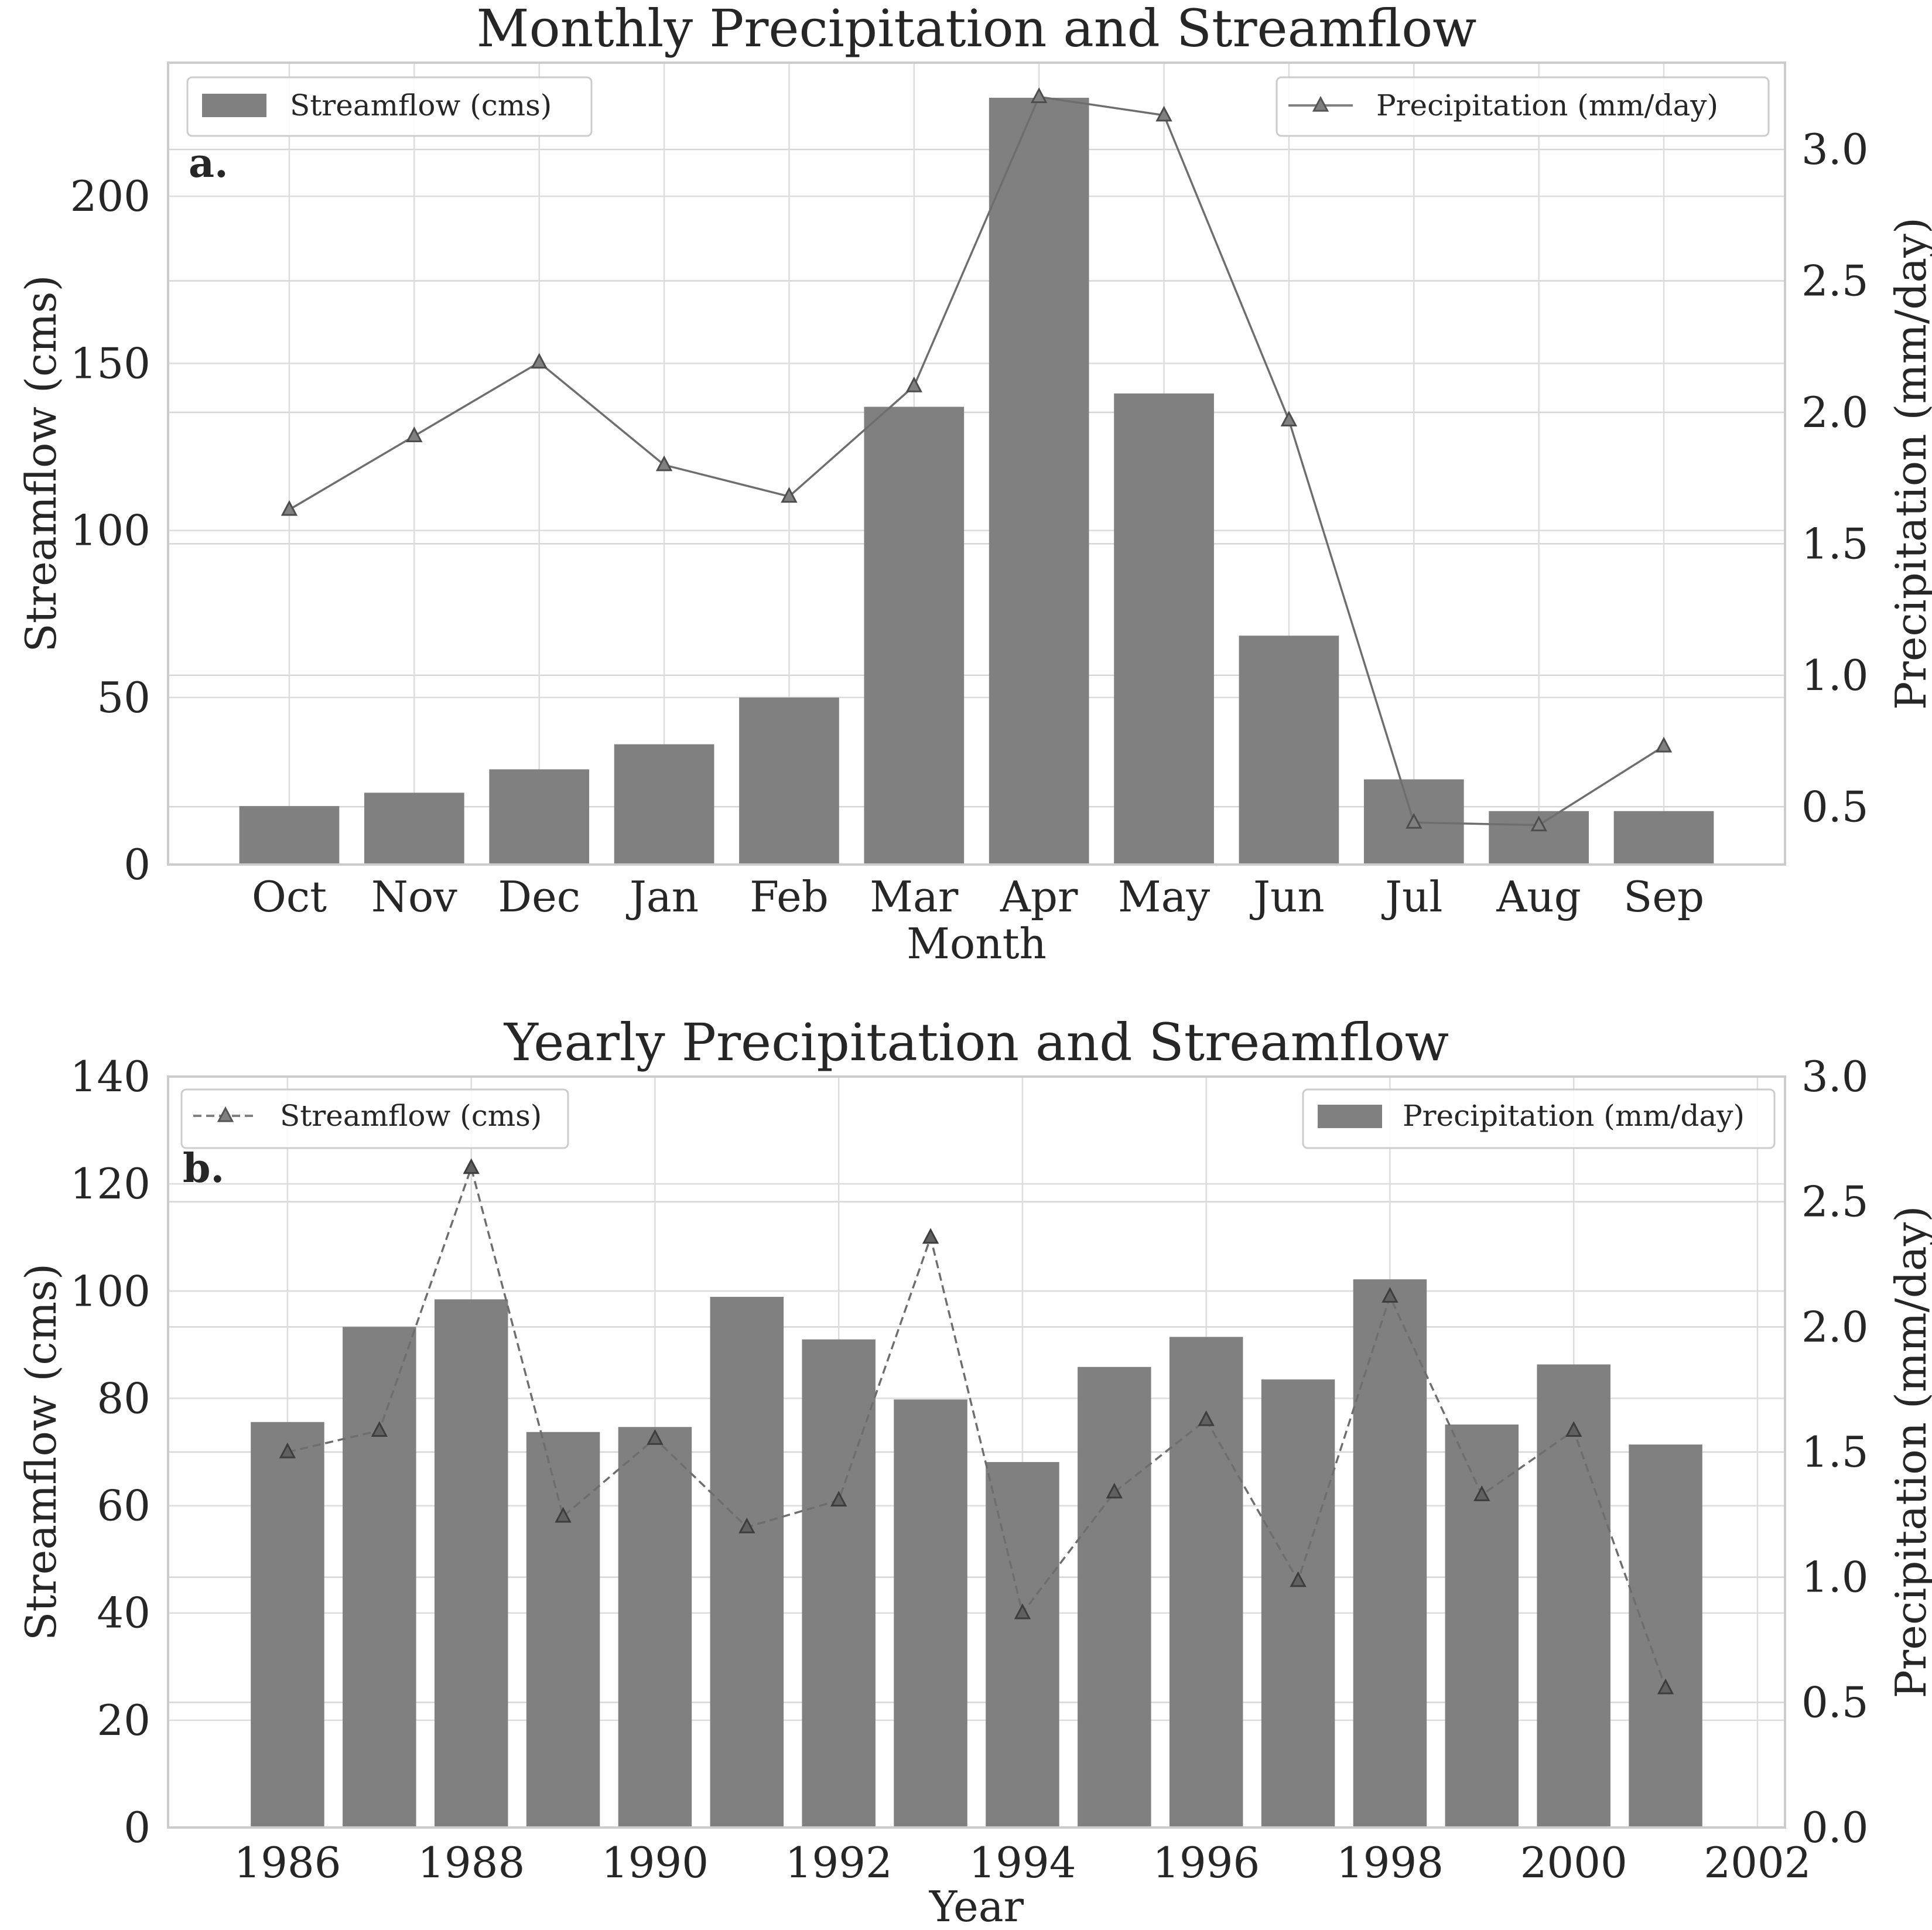 The image size is (1932, 1930). What do you see at coordinates (1835, 1202) in the screenshot?
I see `y2-tick-label: 2.5` at bounding box center [1835, 1202].